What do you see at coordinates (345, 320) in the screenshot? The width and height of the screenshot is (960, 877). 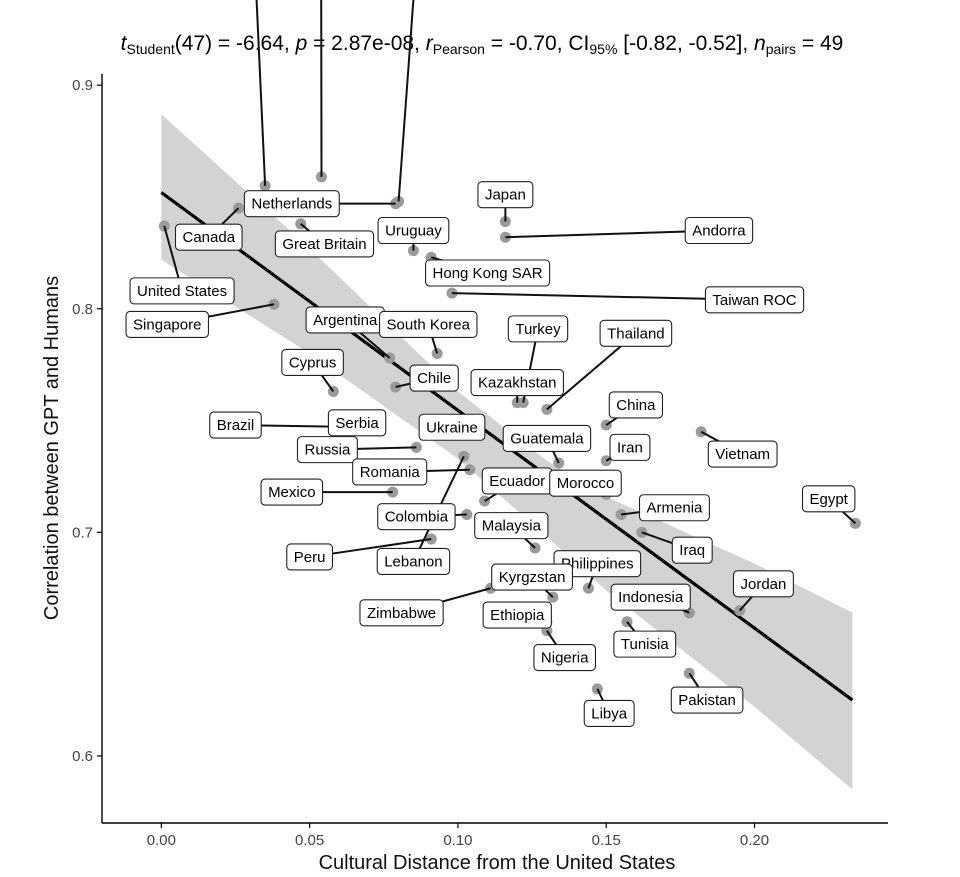 I see `point-label-text: Argentina` at bounding box center [345, 320].